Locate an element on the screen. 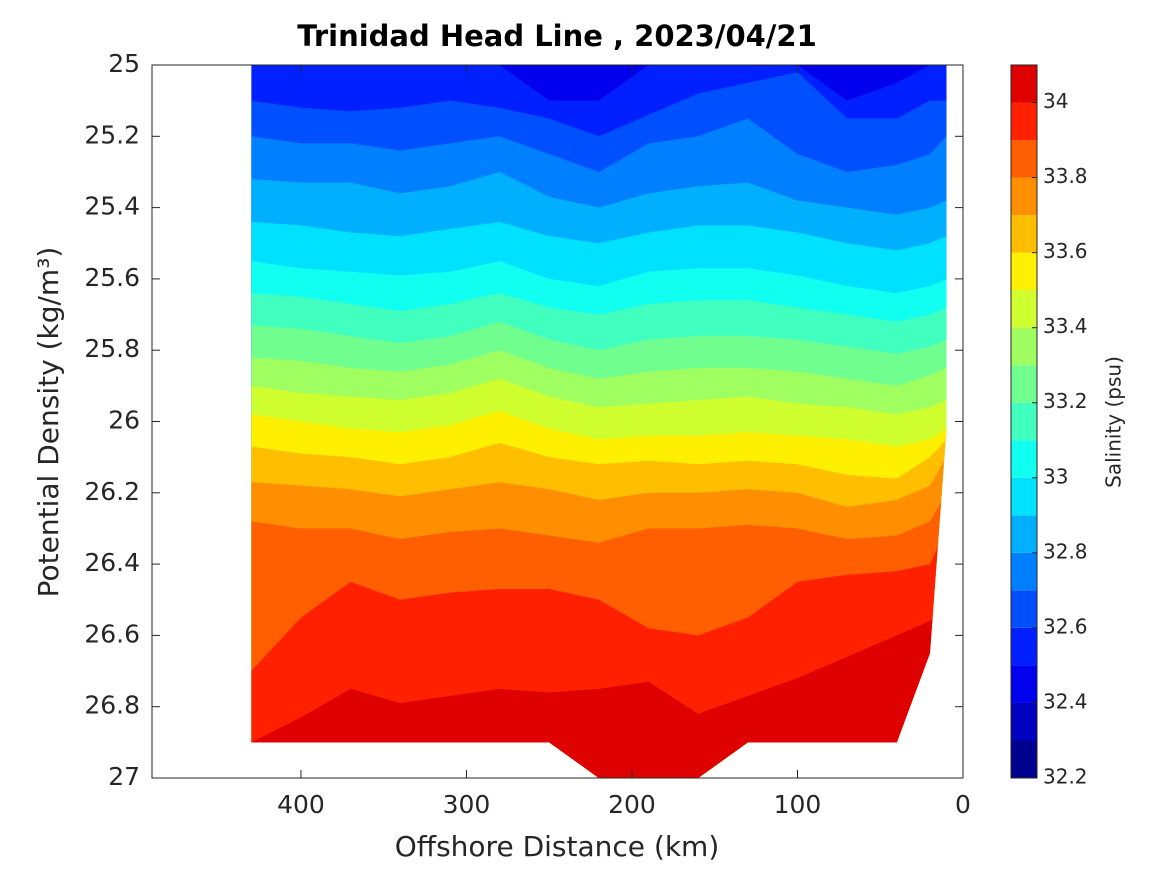  colorbar-tick-label: 33.8 is located at coordinates (1065, 176).